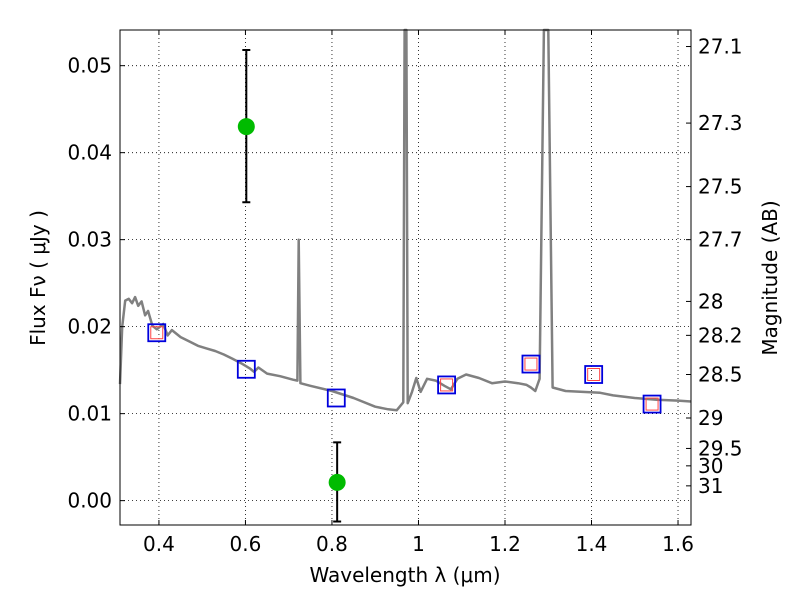  I want to click on magnitude-tick-label: 30, so click(710, 466).